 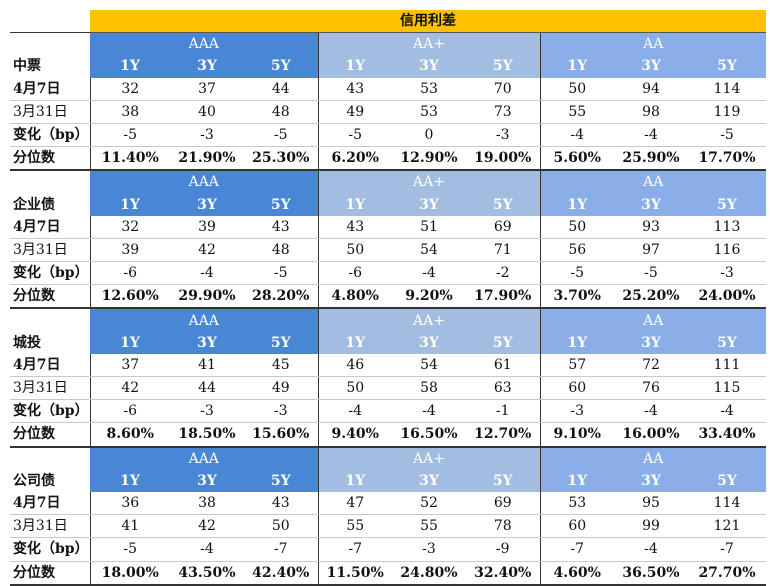 I want to click on table-cell: 45, so click(x=281, y=365).